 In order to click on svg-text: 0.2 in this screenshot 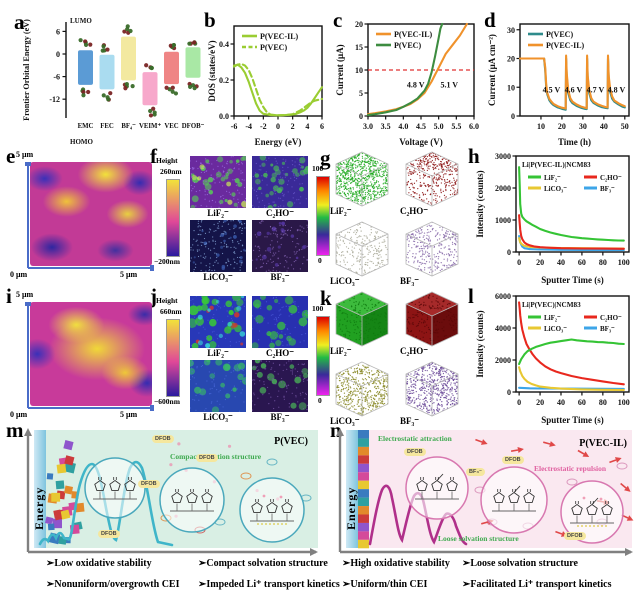, I will do `click(224, 80)`.